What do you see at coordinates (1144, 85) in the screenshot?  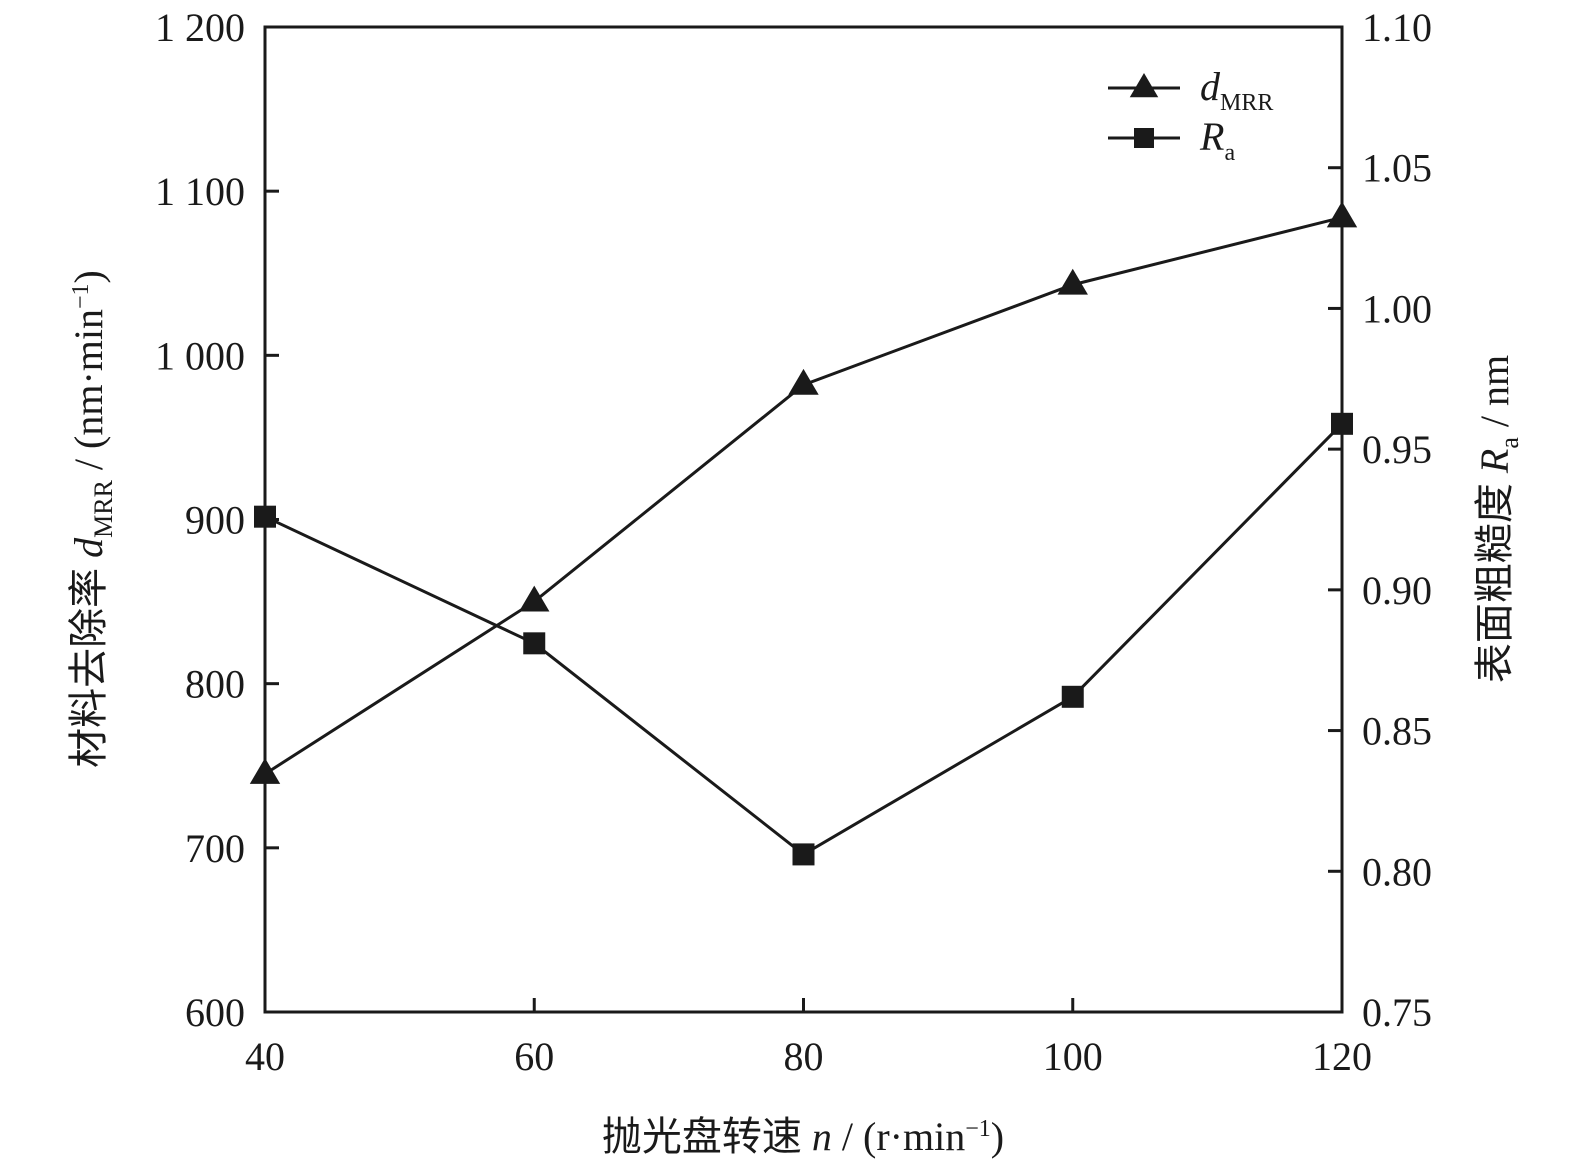 I see `legend-marker-triangle` at bounding box center [1144, 85].